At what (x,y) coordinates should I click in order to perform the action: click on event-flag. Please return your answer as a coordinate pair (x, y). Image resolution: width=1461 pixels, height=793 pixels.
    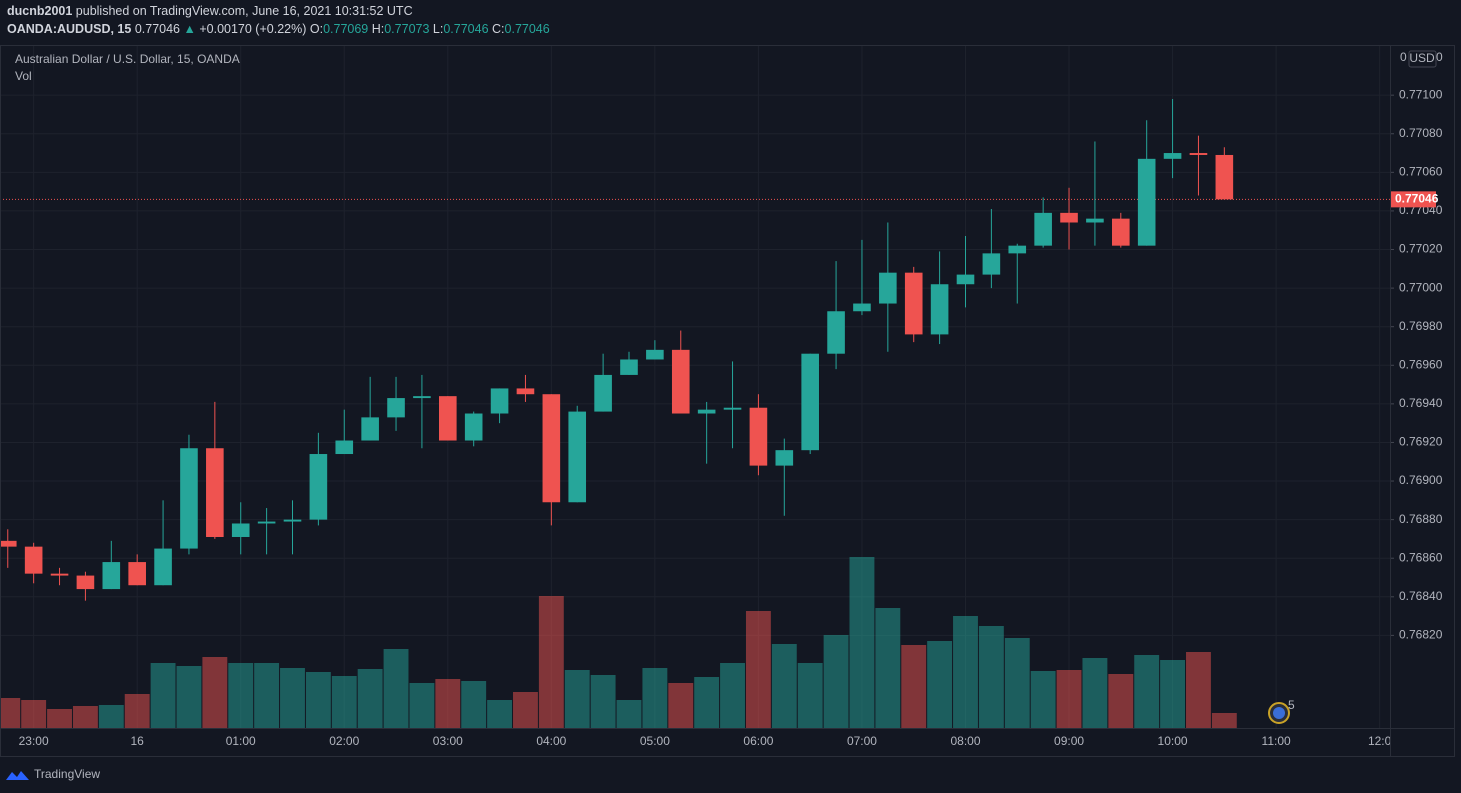
    Looking at the image, I should click on (1279, 713).